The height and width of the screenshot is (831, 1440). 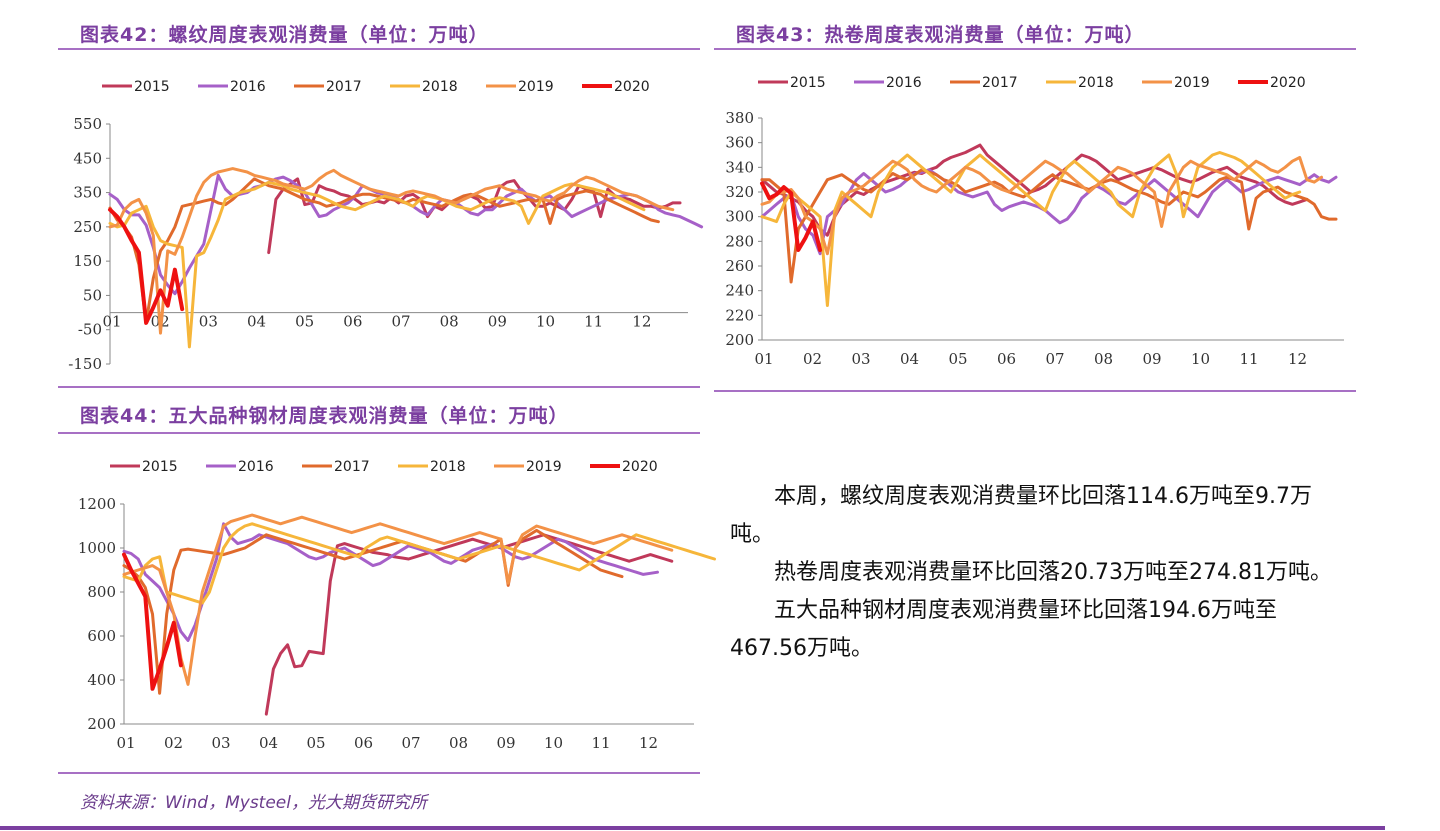 I want to click on y-tick-label: 150, so click(x=87, y=261).